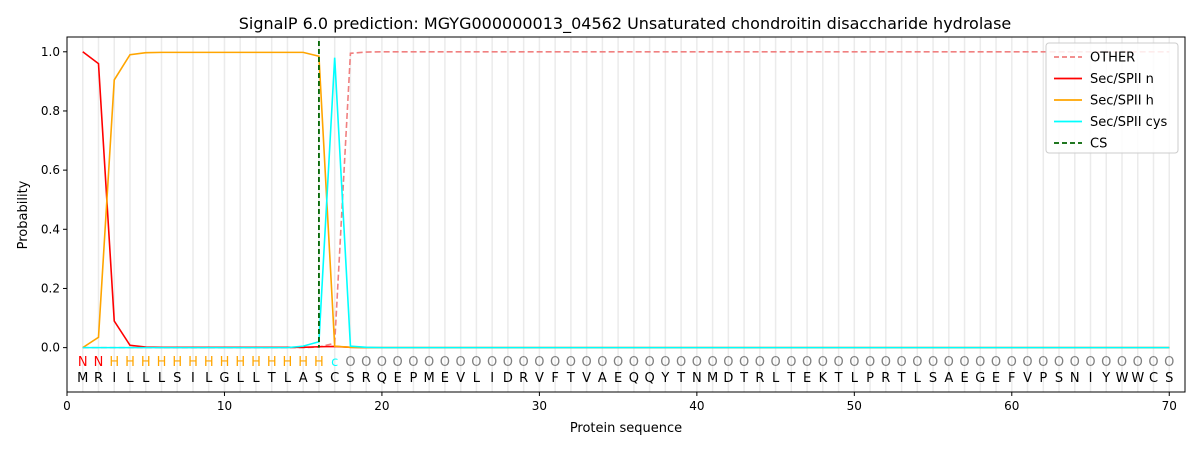 Image resolution: width=1200 pixels, height=454 pixels. Describe the element at coordinates (508, 378) in the screenshot. I see `residue-label: D` at that location.